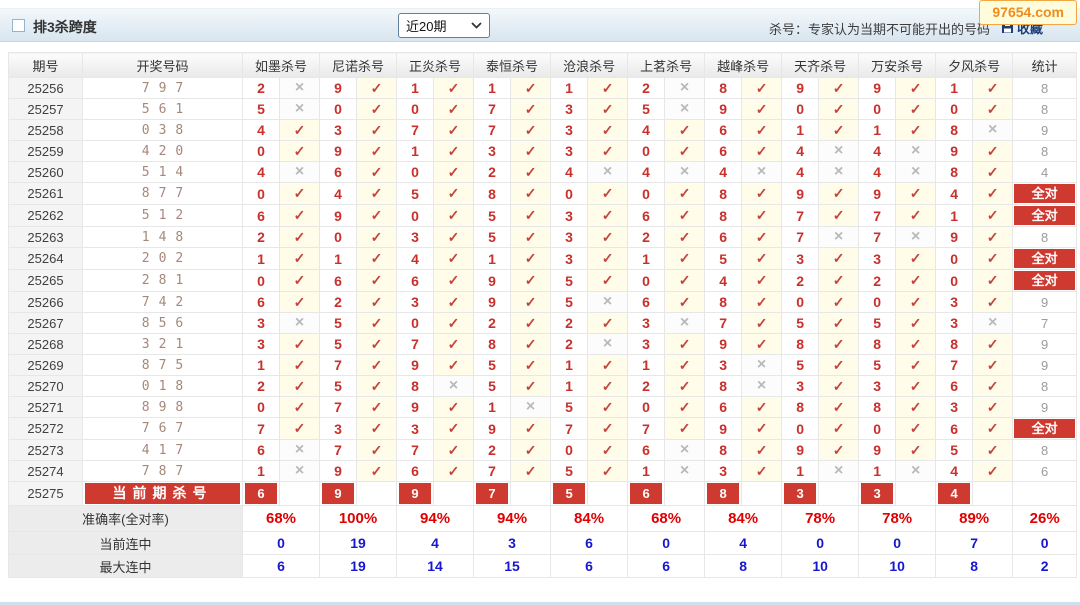  Describe the element at coordinates (954, 386) in the screenshot. I see `kill-number-cell: 6` at that location.